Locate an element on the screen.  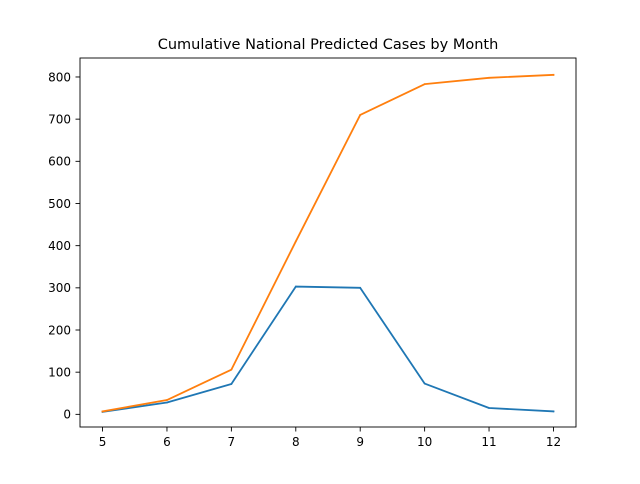
y-tick-label: 800 is located at coordinates (59, 77).